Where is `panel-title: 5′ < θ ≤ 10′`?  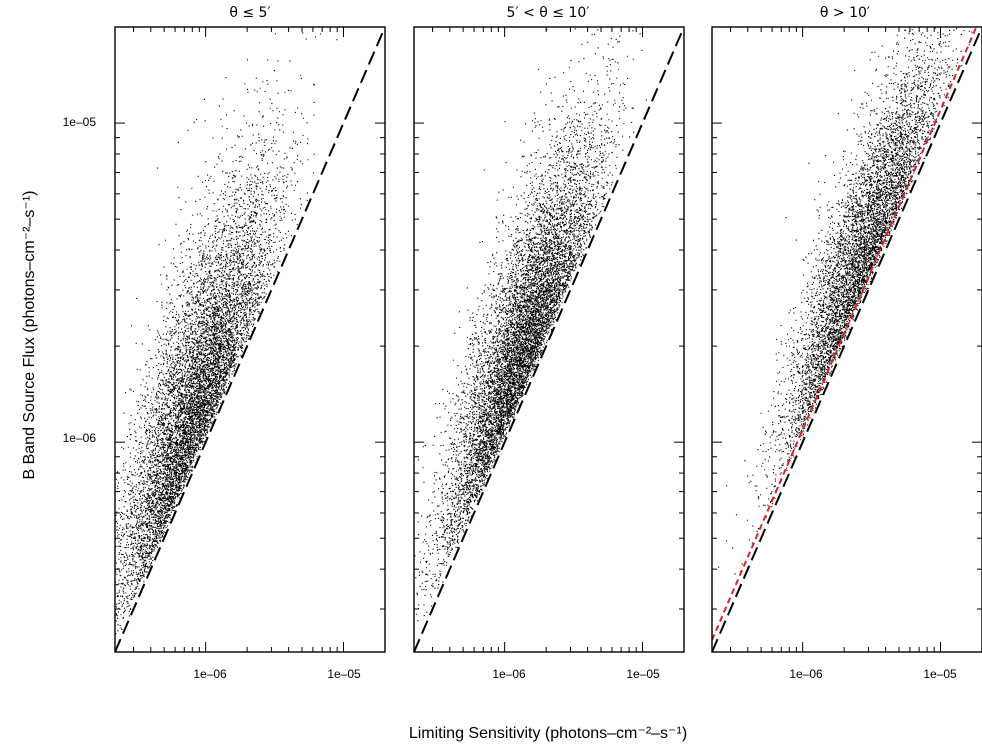 panel-title: 5′ < θ ≤ 10′ is located at coordinates (548, 13).